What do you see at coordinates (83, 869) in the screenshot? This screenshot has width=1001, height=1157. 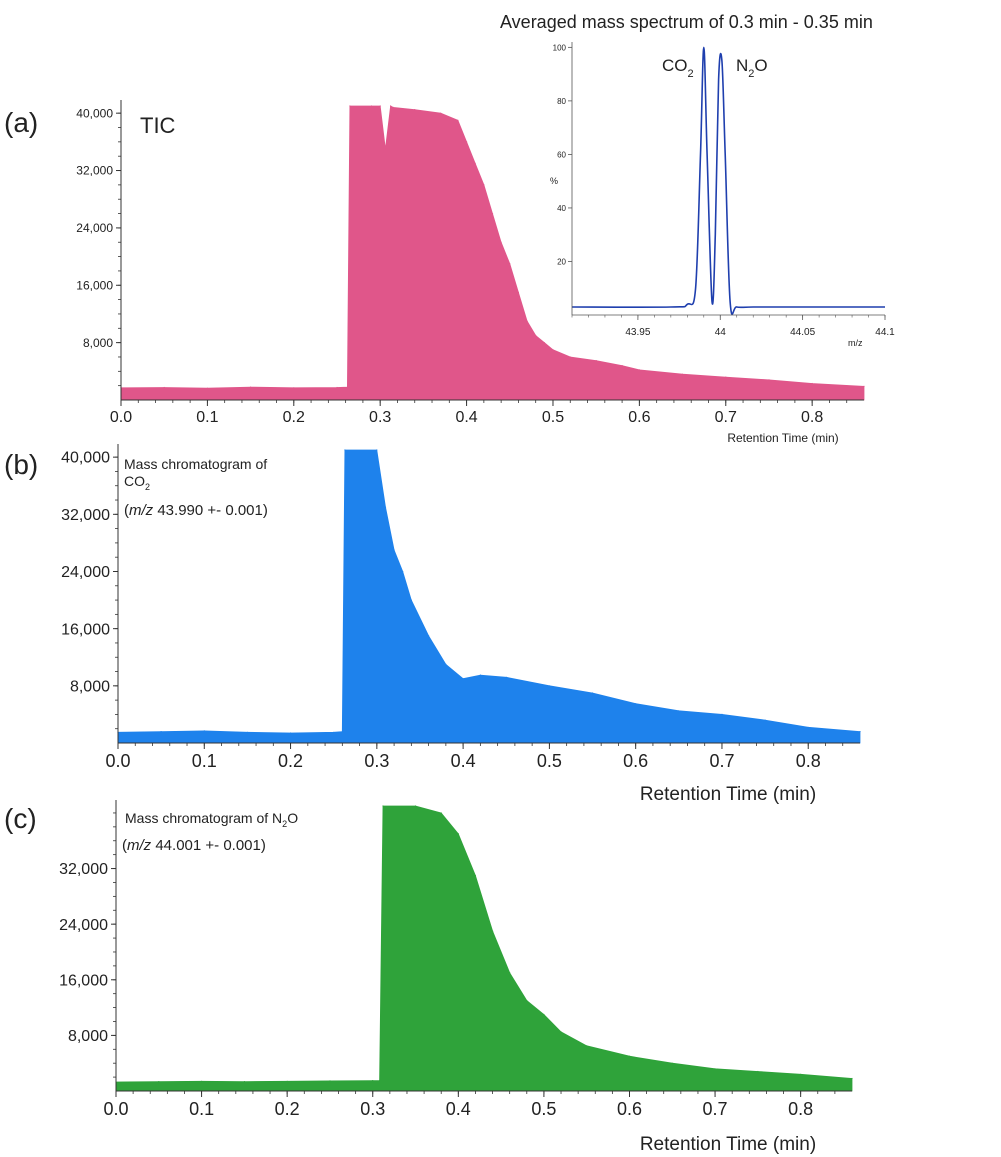 I see `y-tick-label-c-3: 32,000` at bounding box center [83, 869].